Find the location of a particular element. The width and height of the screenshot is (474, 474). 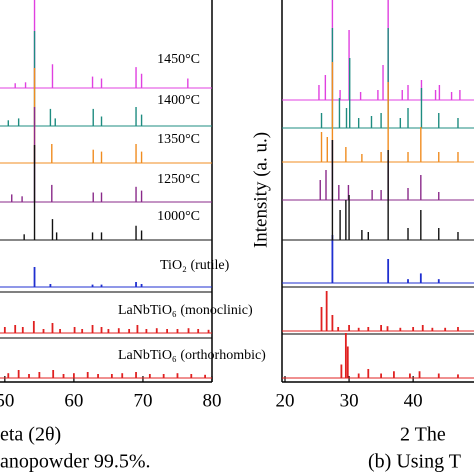

x-tick-label: 40 is located at coordinates (413, 400).